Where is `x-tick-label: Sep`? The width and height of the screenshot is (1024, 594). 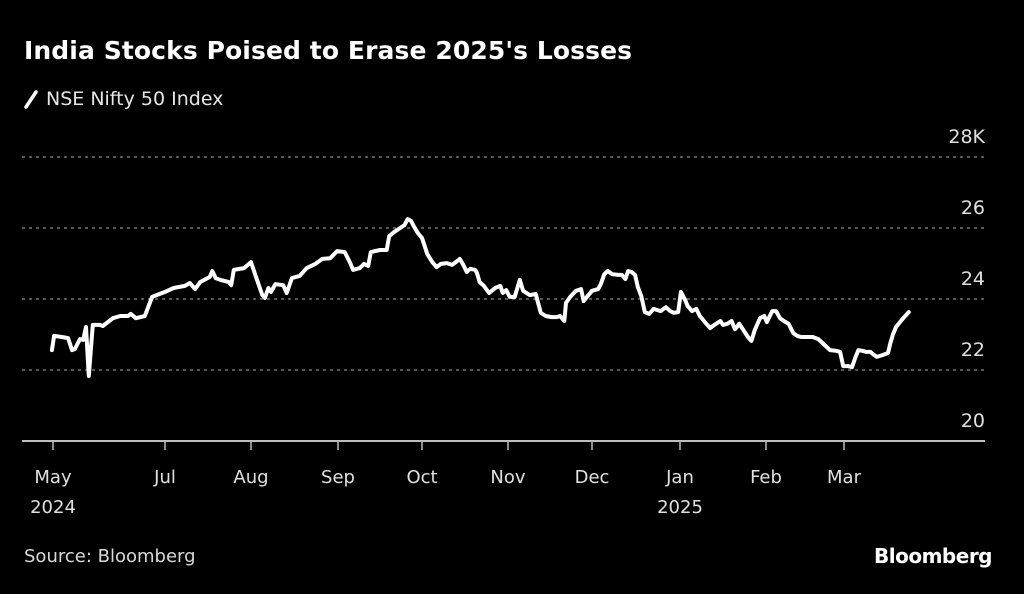 x-tick-label: Sep is located at coordinates (338, 477).